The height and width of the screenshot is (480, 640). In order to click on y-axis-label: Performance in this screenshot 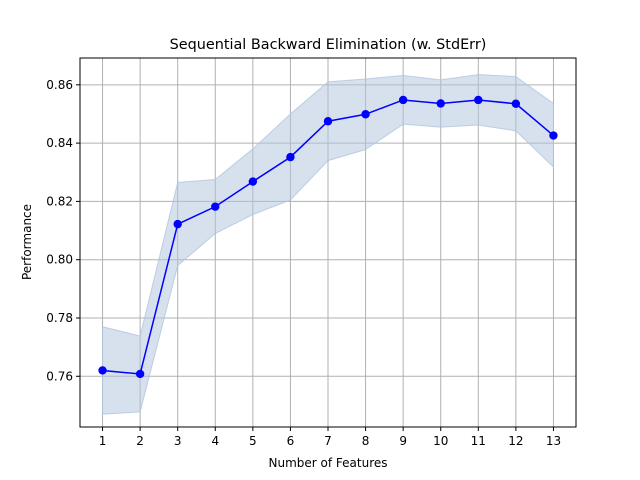, I will do `click(27, 242)`.